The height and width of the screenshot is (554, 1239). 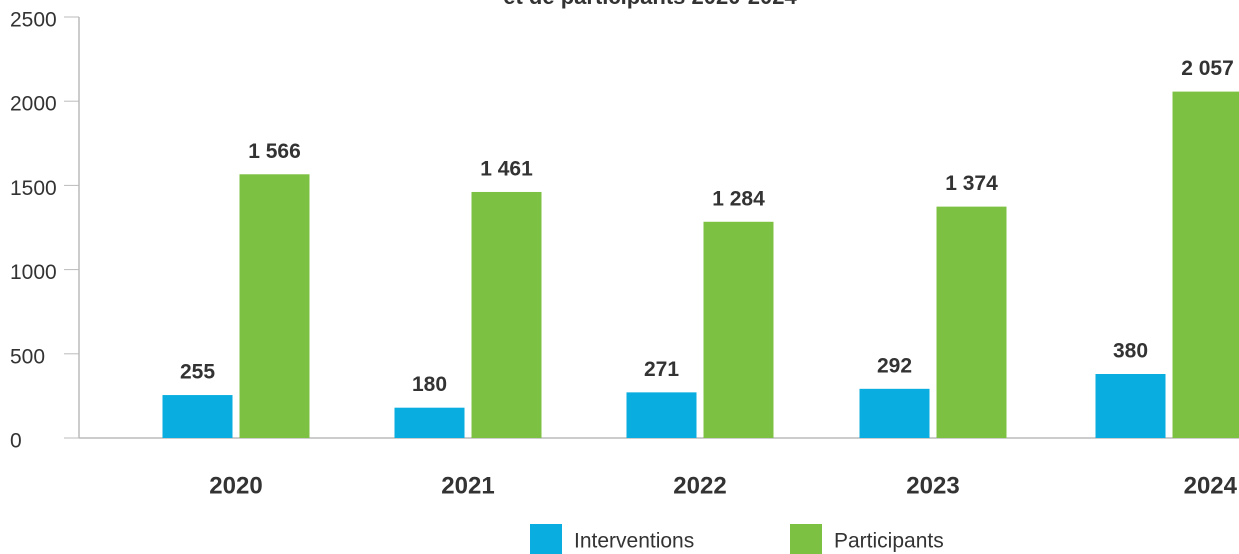 What do you see at coordinates (274, 151) in the screenshot?
I see `data-label: 1 566` at bounding box center [274, 151].